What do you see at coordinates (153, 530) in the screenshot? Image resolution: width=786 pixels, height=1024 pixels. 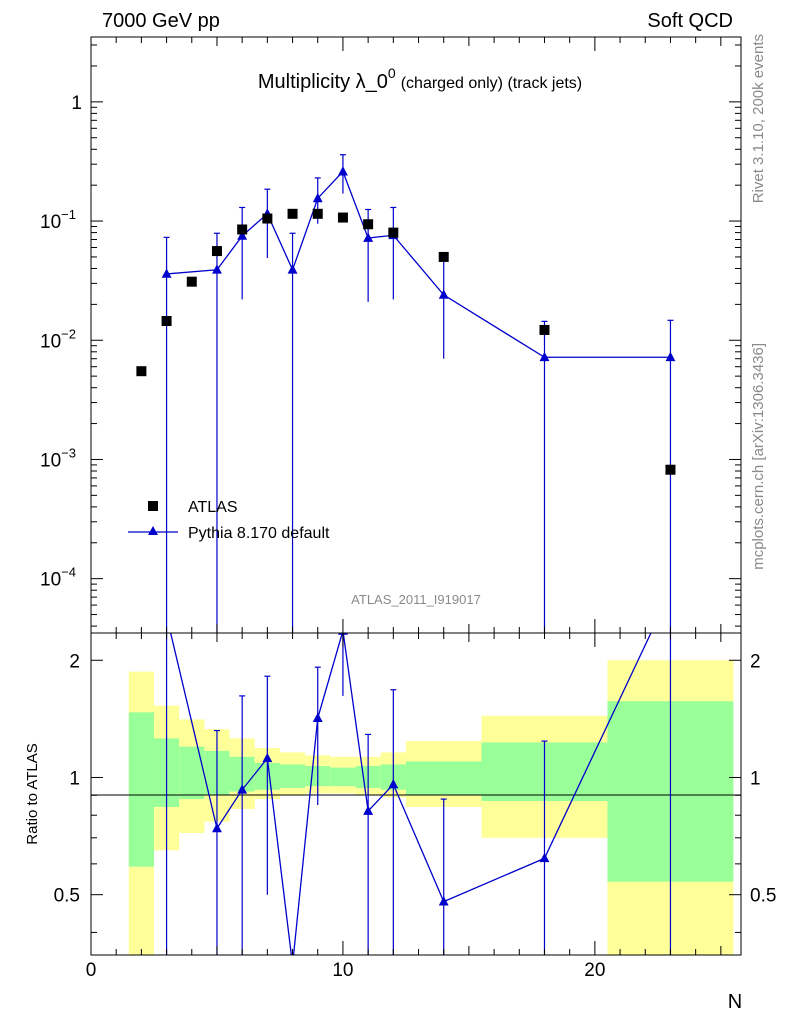 I see `legend-mc-marker` at bounding box center [153, 530].